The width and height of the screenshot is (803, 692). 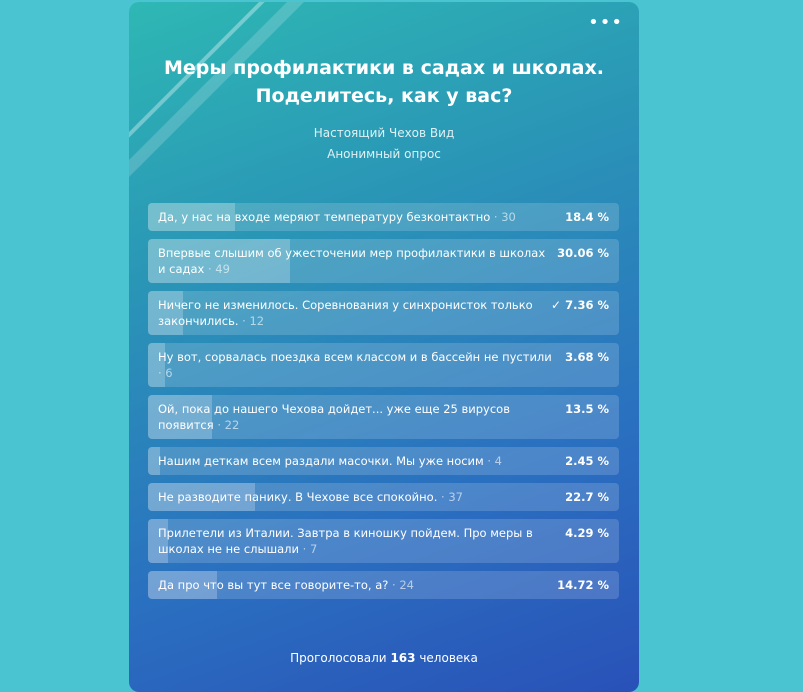 I want to click on poll-option-text: Да про что вы тут все говорите-то, а?, so click(x=273, y=585).